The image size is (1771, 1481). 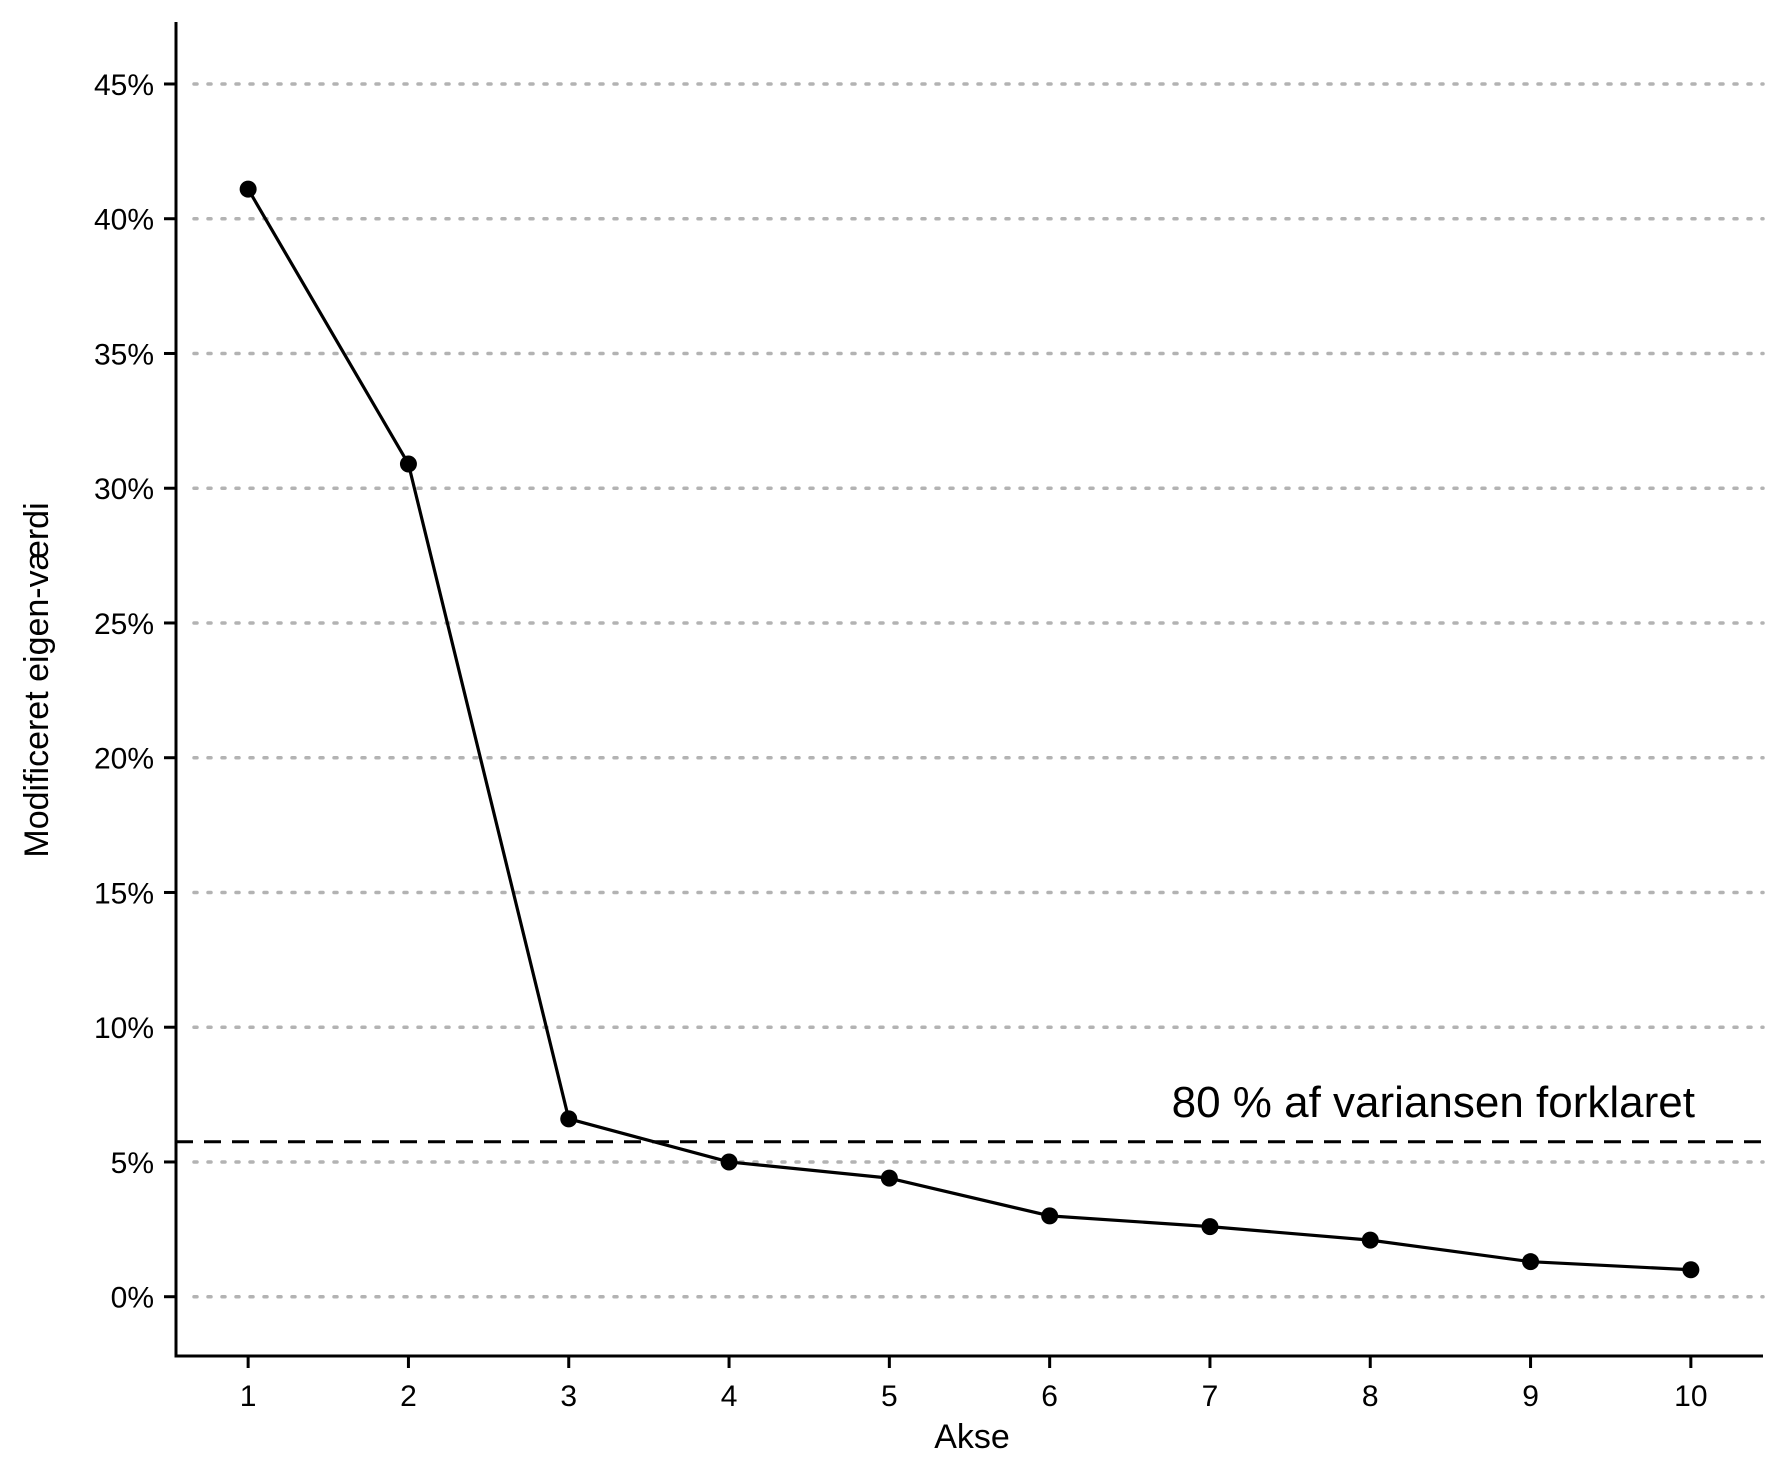 What do you see at coordinates (972, 1437) in the screenshot?
I see `x-axis-title: Akse` at bounding box center [972, 1437].